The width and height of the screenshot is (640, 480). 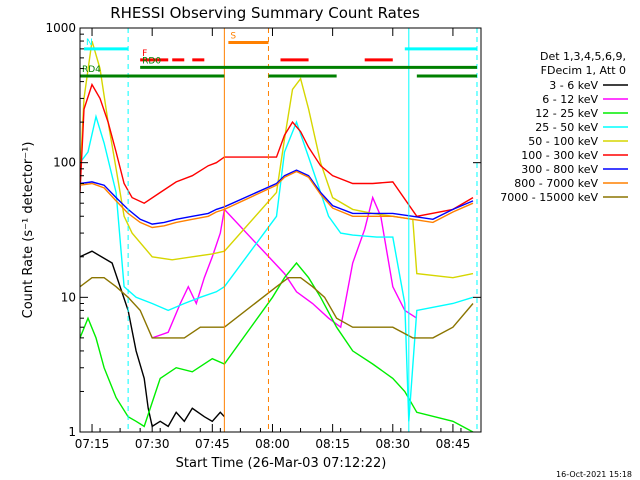 I want to click on state-bars-layer: N F S RD0 RD4, so click(x=278, y=55).